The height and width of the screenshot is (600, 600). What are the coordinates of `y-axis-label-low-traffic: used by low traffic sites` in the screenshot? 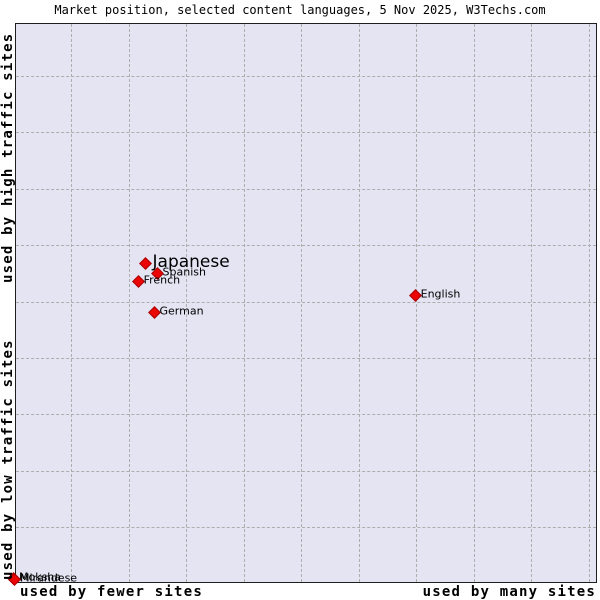 It's located at (8, 459).